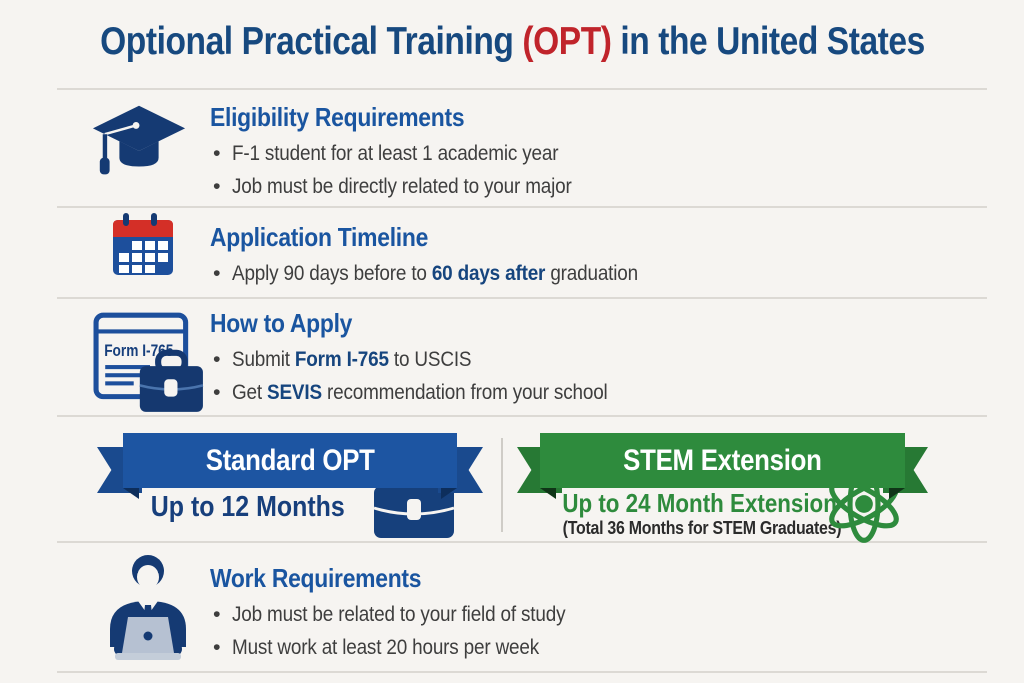  I want to click on bullet-text: Apply 90 days before to, so click(332, 273).